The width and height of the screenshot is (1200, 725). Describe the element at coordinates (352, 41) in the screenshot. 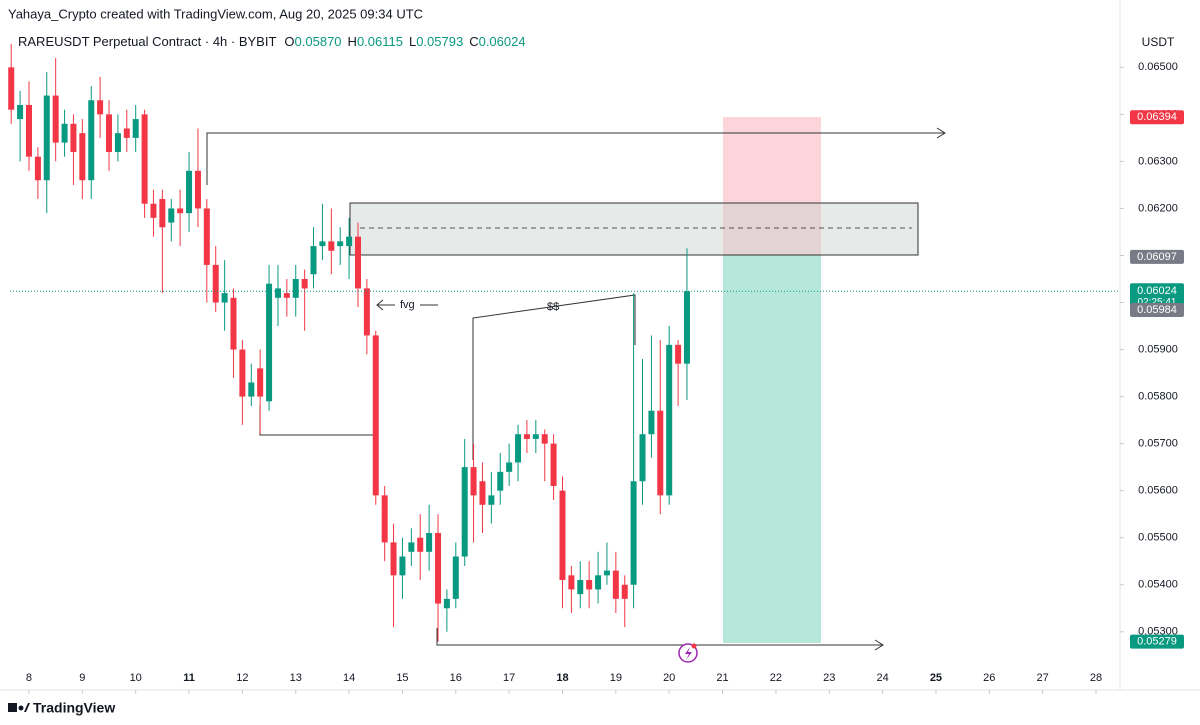

I see `ohlc-key: H` at that location.